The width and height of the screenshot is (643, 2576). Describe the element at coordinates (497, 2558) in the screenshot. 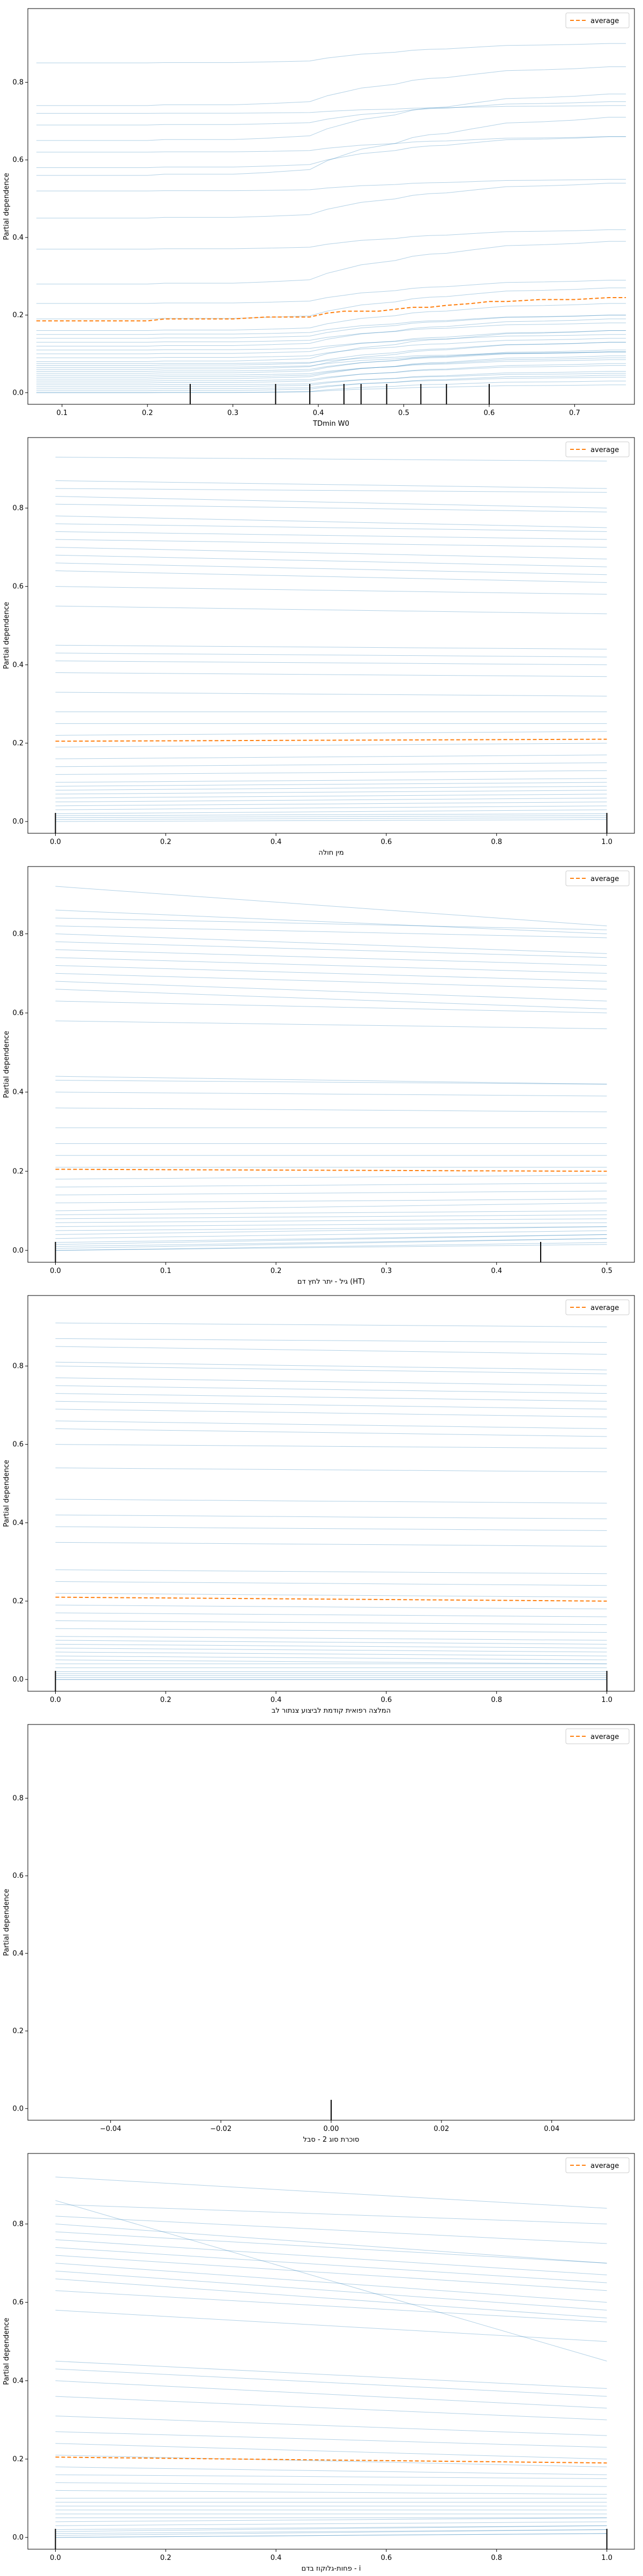

I see `x-tick-label: 0.8` at that location.